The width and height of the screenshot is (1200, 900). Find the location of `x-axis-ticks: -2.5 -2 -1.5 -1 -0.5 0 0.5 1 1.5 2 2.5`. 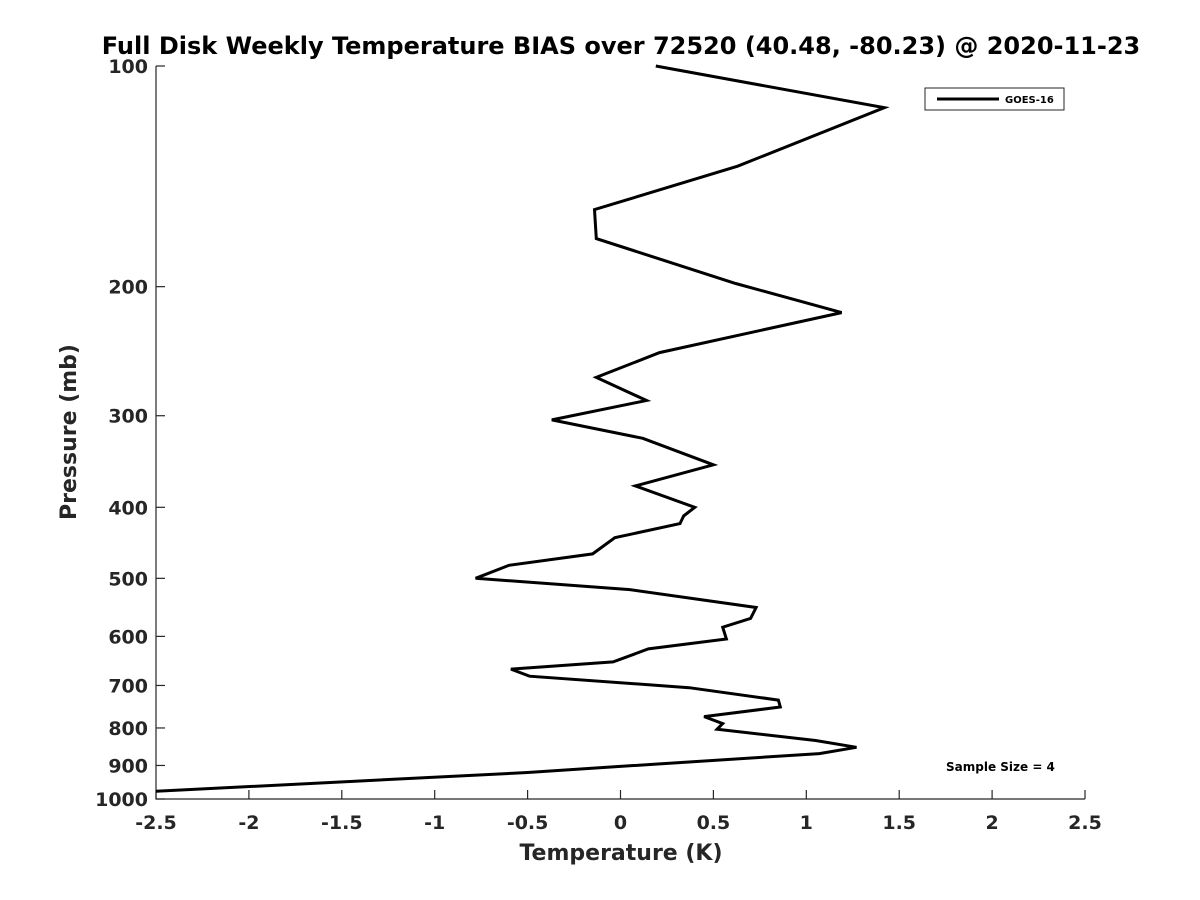

x-axis-ticks: -2.5 -2 -1.5 -1 -0.5 0 0.5 1 1.5 2 2.5 is located at coordinates (618, 812).